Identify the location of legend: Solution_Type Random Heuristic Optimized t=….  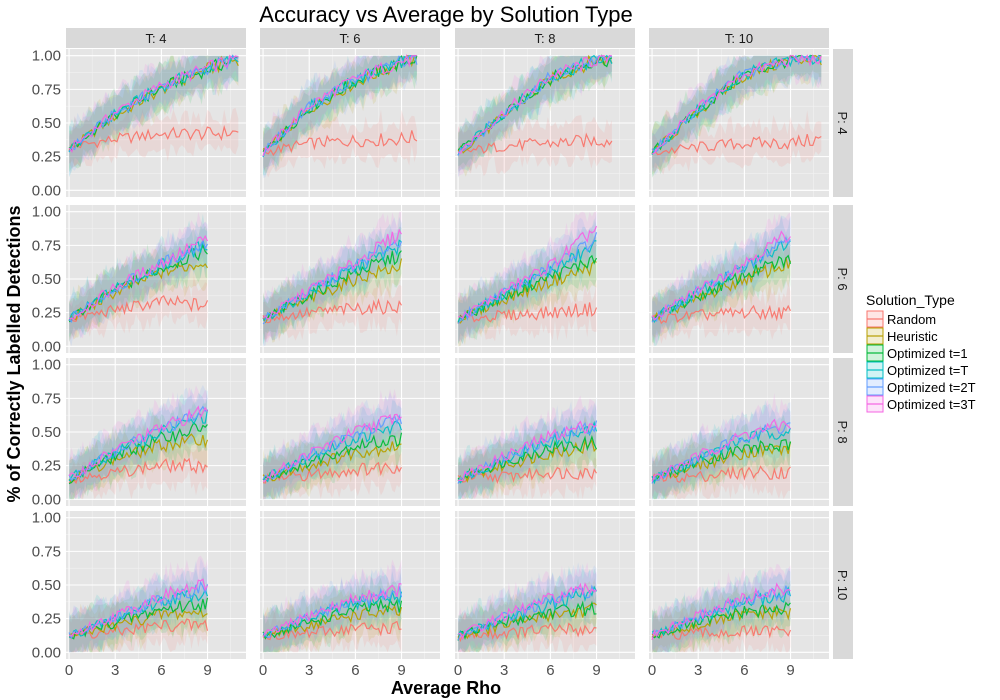
(921, 352).